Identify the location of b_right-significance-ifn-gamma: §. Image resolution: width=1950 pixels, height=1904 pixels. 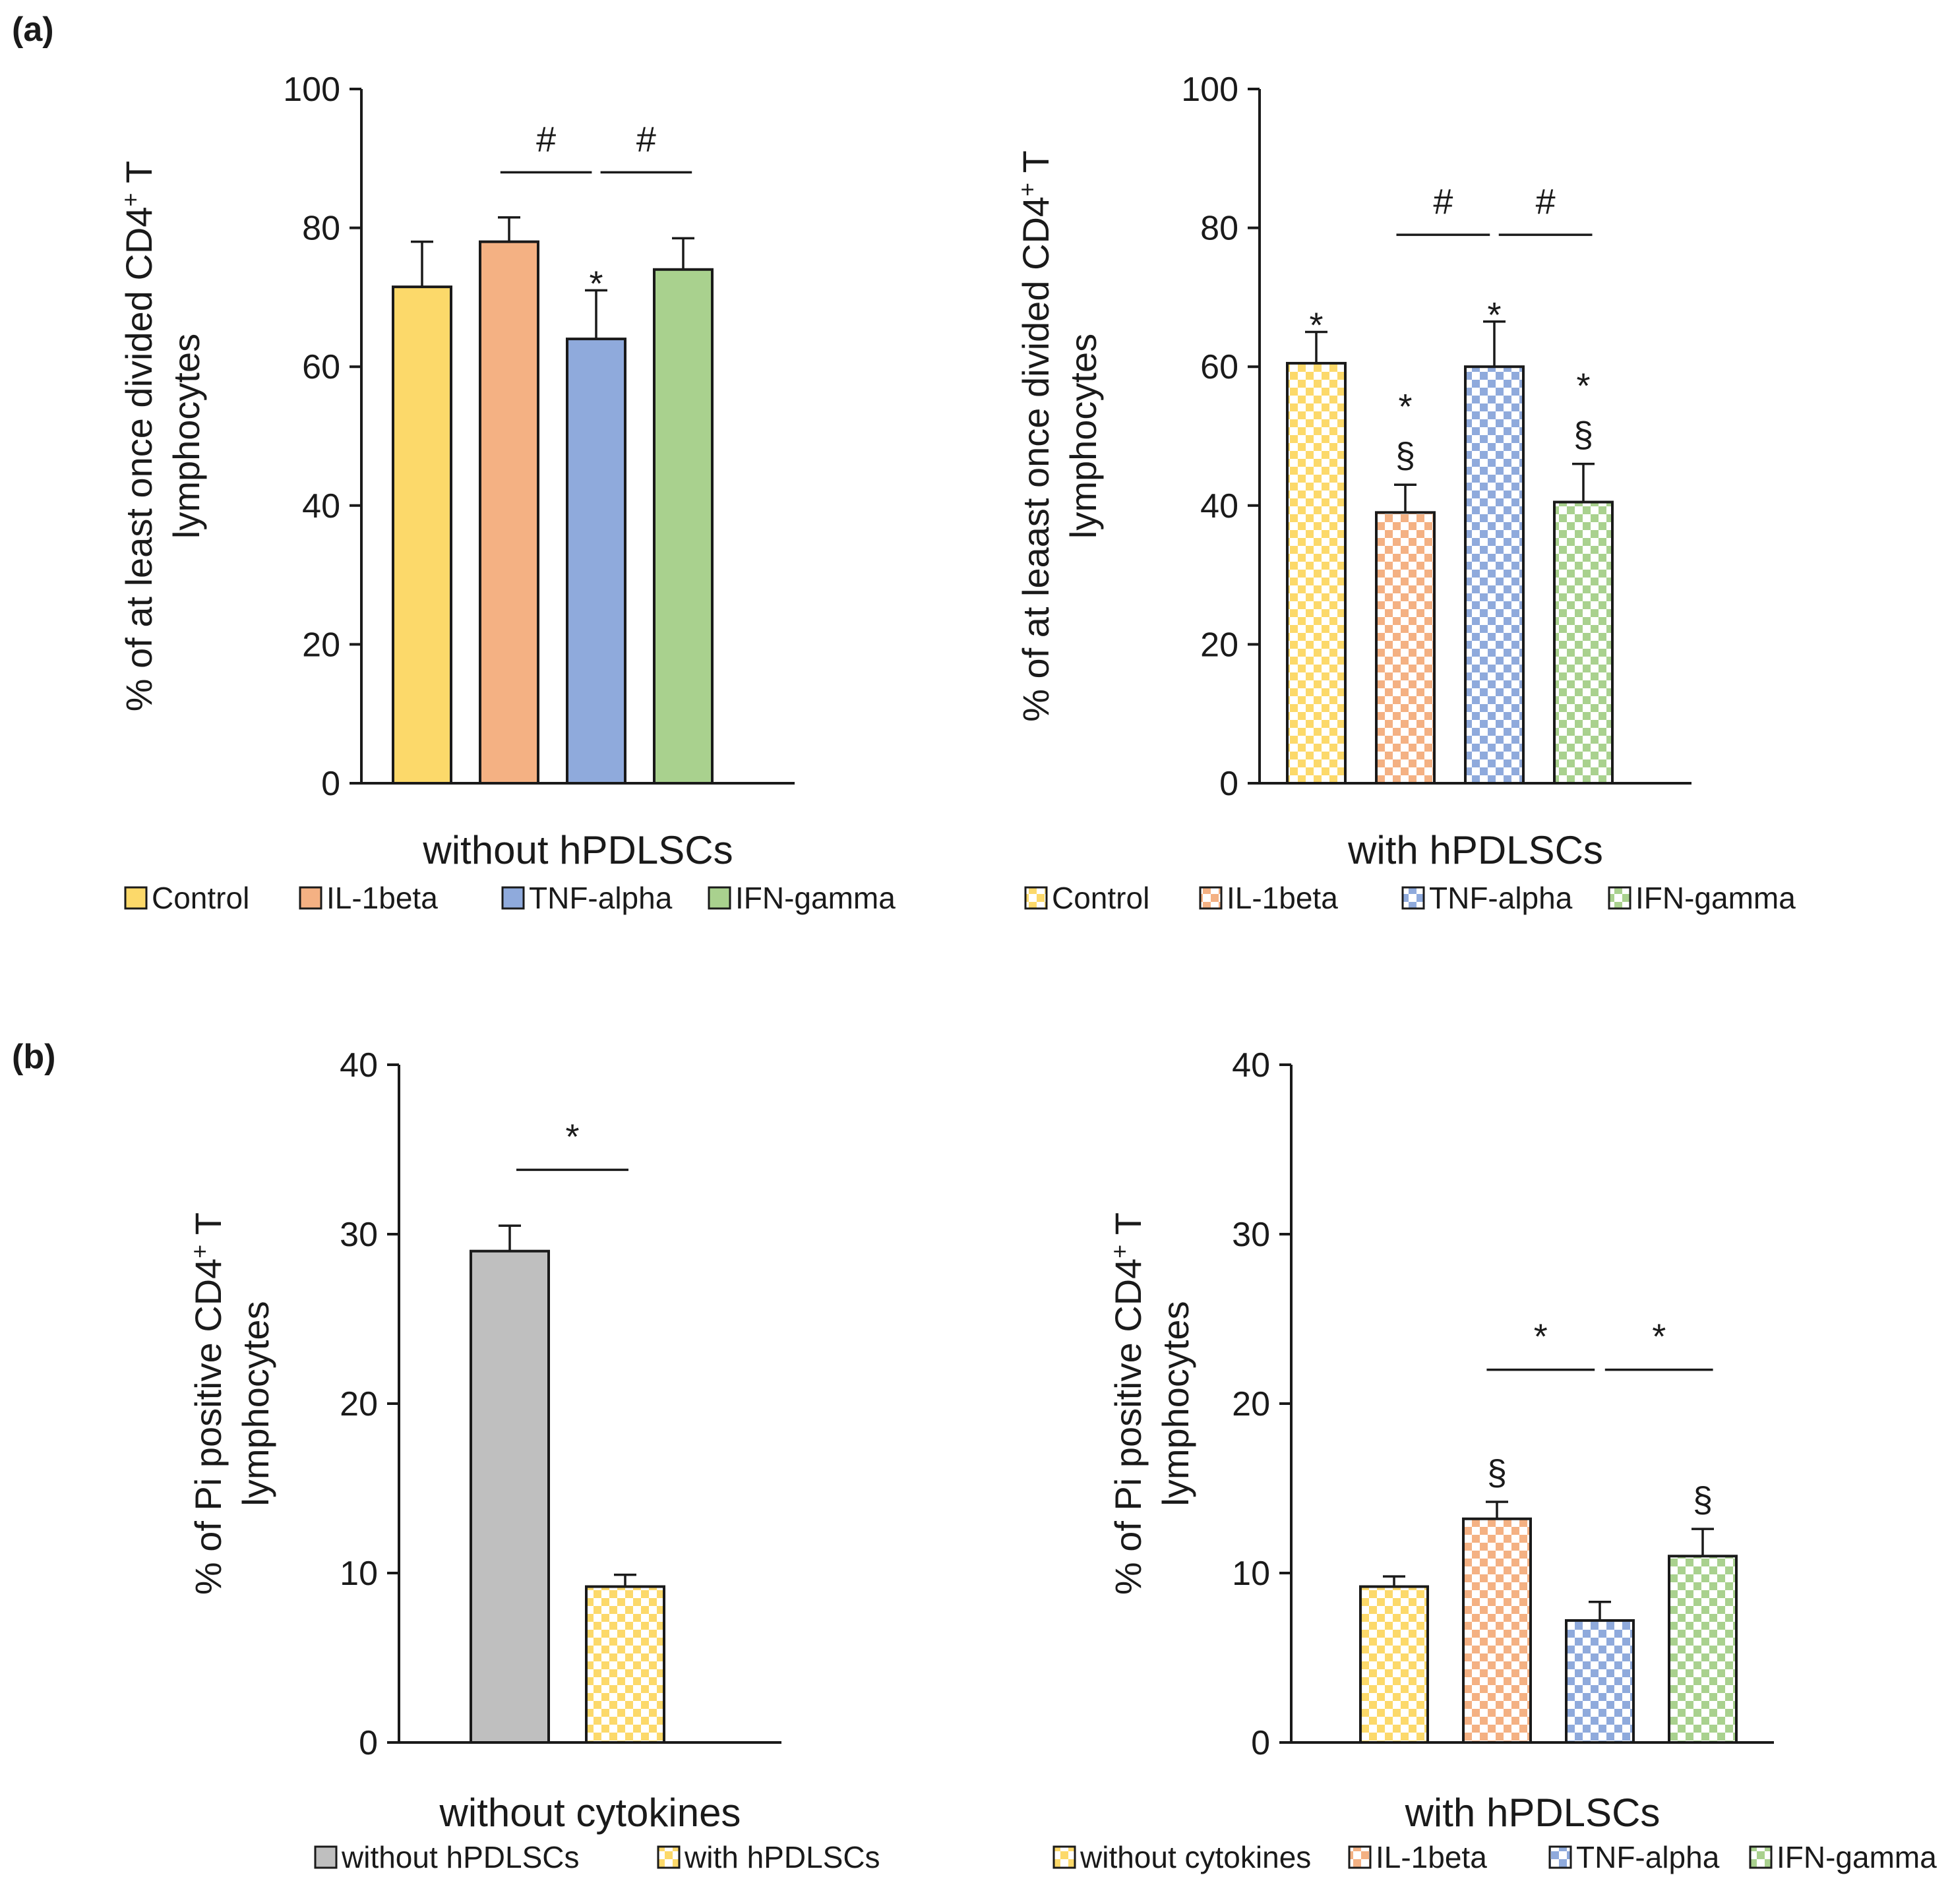
(1703, 1500).